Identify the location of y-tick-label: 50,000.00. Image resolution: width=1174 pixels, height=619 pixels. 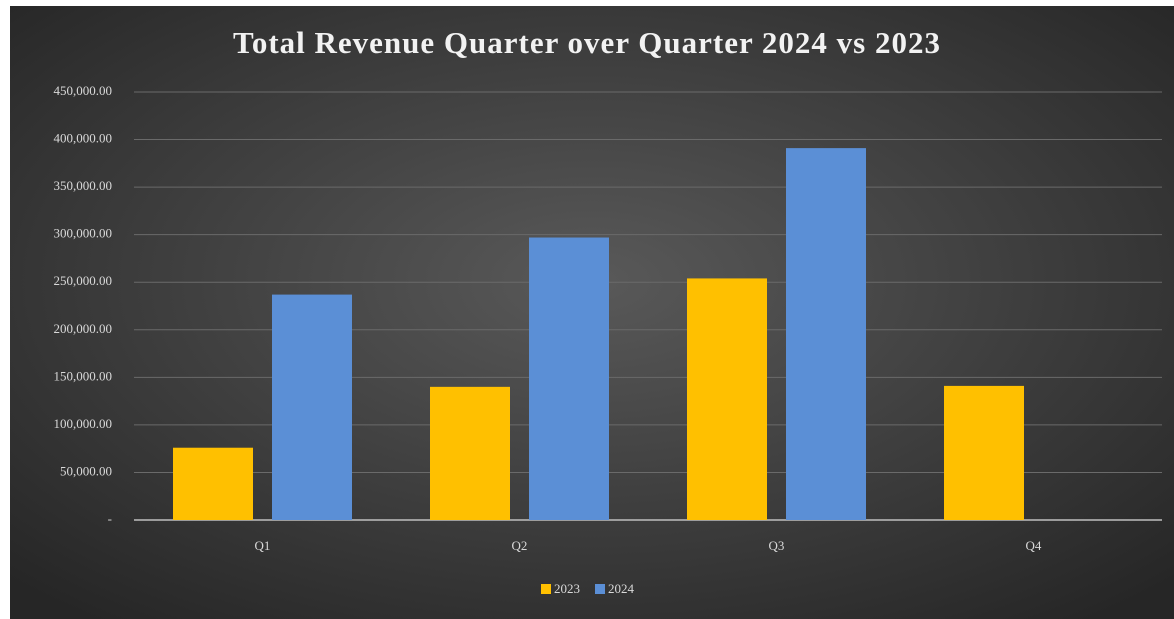
(86, 470).